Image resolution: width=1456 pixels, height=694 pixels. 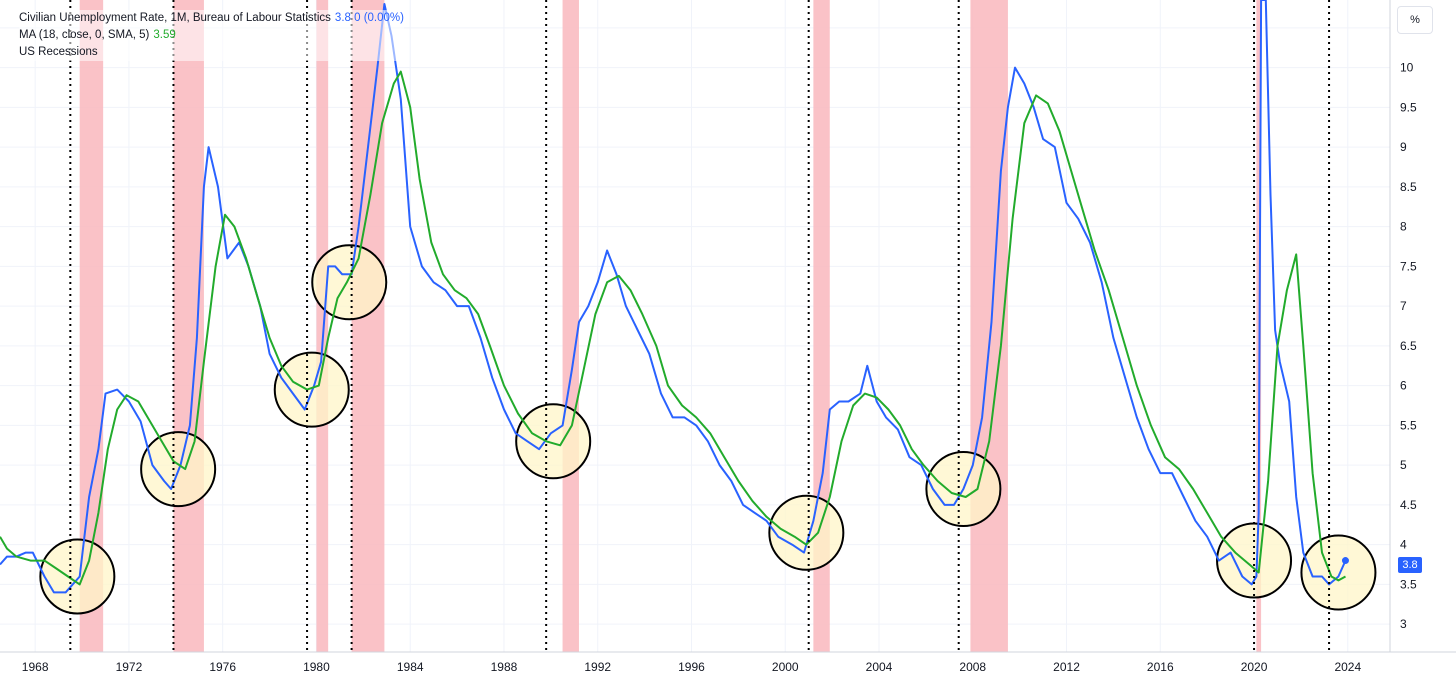 I want to click on legend-ma-title: MA (18, close, 0, SMA, 5), so click(x=84, y=35).